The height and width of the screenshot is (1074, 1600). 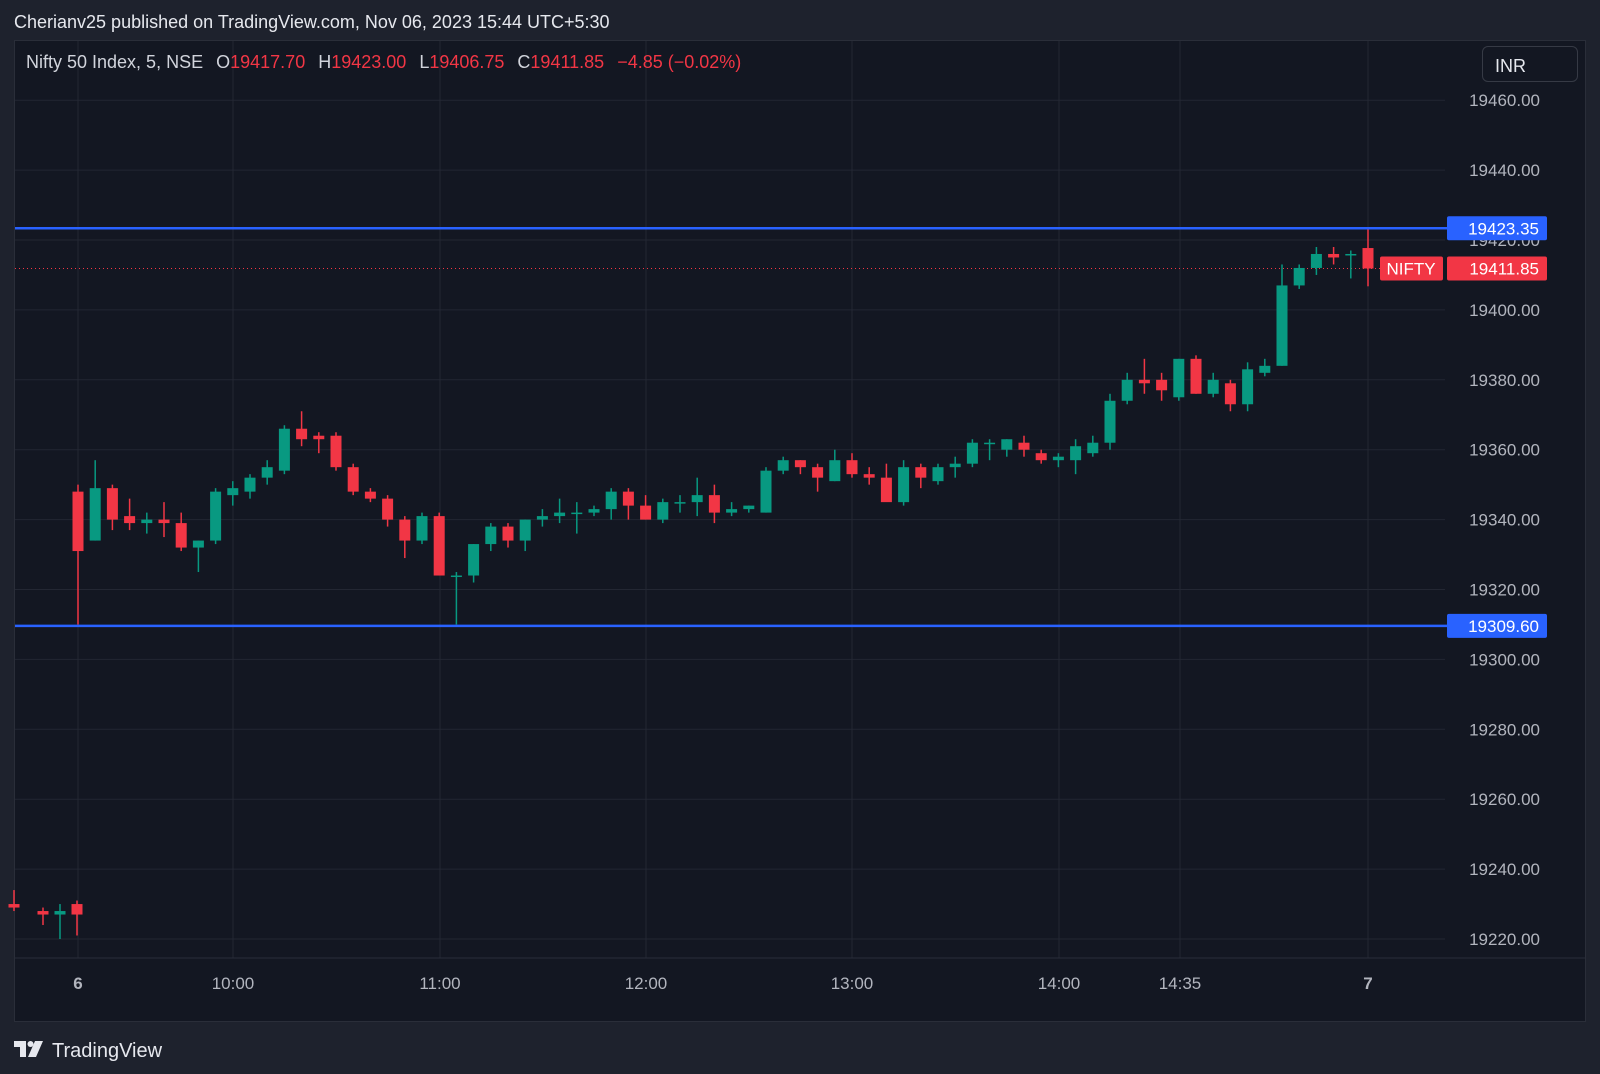 I want to click on y-tick-label: 19400.00, so click(x=1504, y=310).